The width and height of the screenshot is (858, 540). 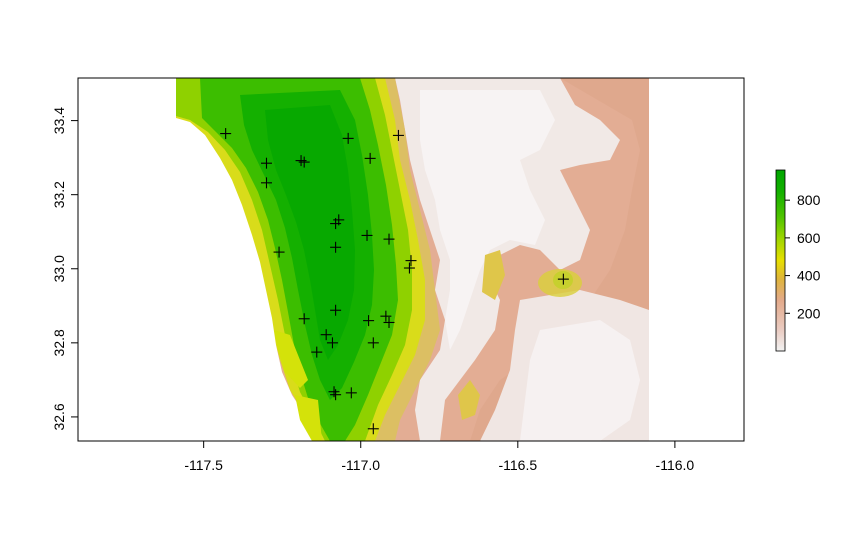 What do you see at coordinates (59, 120) in the screenshot?
I see `y-tick-label: 33.4` at bounding box center [59, 120].